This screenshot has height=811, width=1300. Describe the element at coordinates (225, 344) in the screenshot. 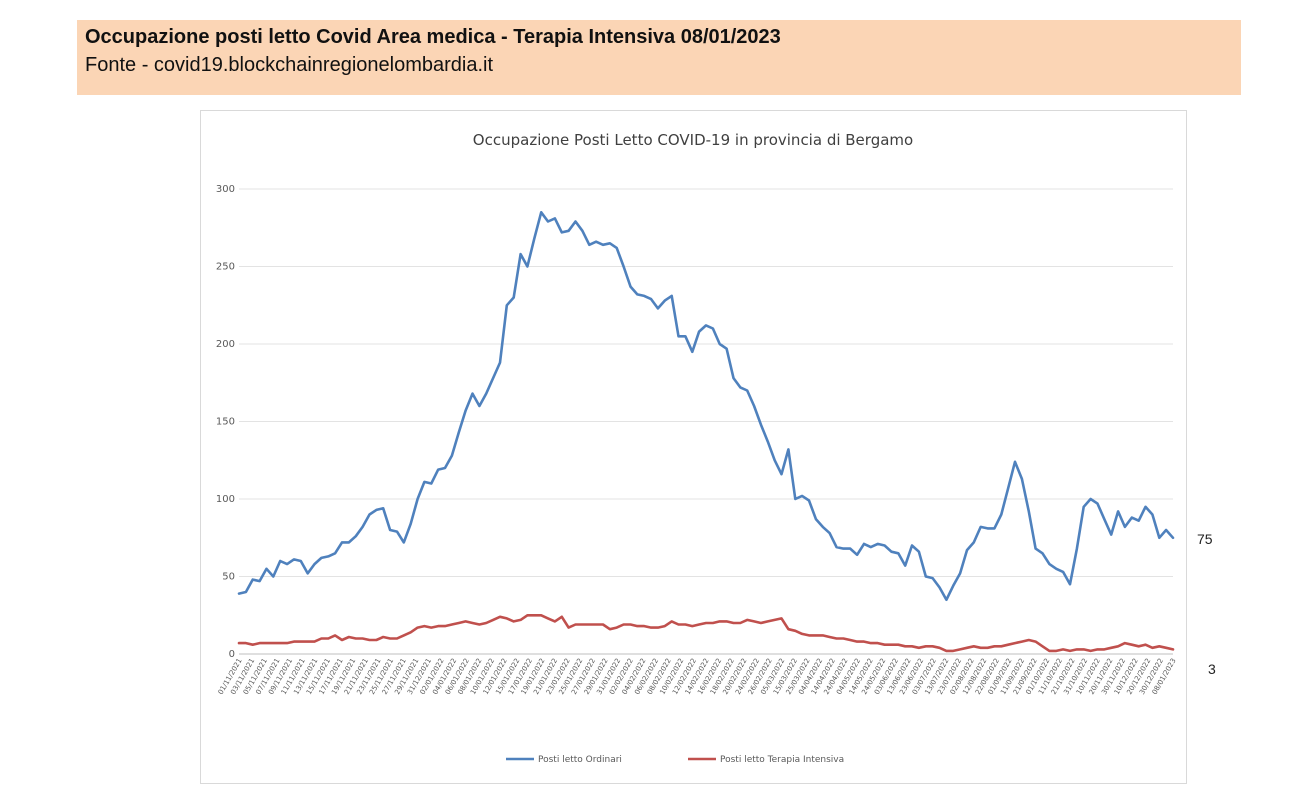

I see `y-tick-label: 200` at that location.